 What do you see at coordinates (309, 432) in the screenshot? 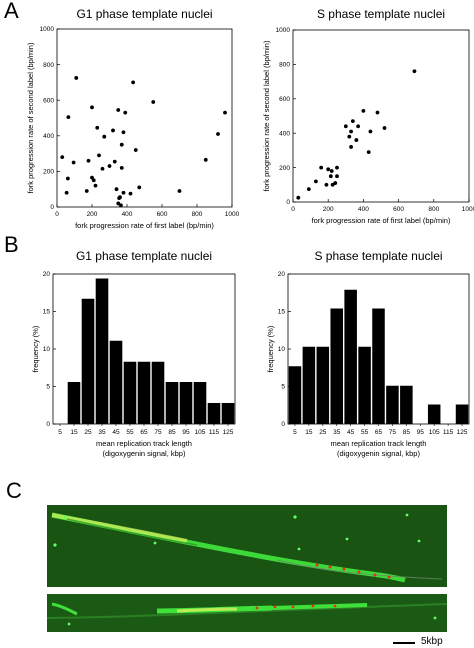
I see `x-tick-label: 15` at bounding box center [309, 432].